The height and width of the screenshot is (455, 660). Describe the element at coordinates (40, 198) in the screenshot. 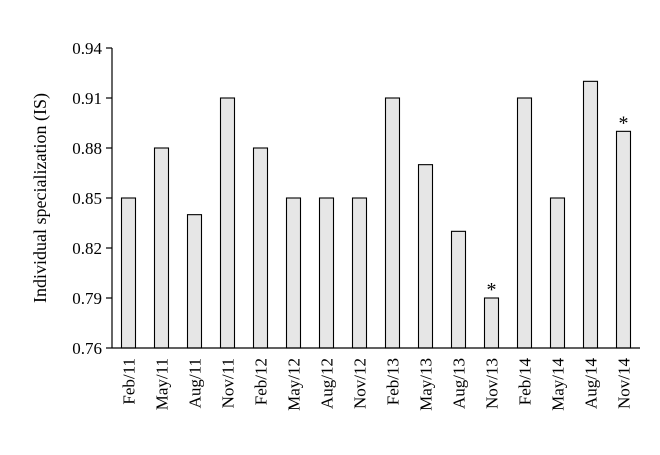

I see `y-axis-label: Individual specialization (IS)` at that location.